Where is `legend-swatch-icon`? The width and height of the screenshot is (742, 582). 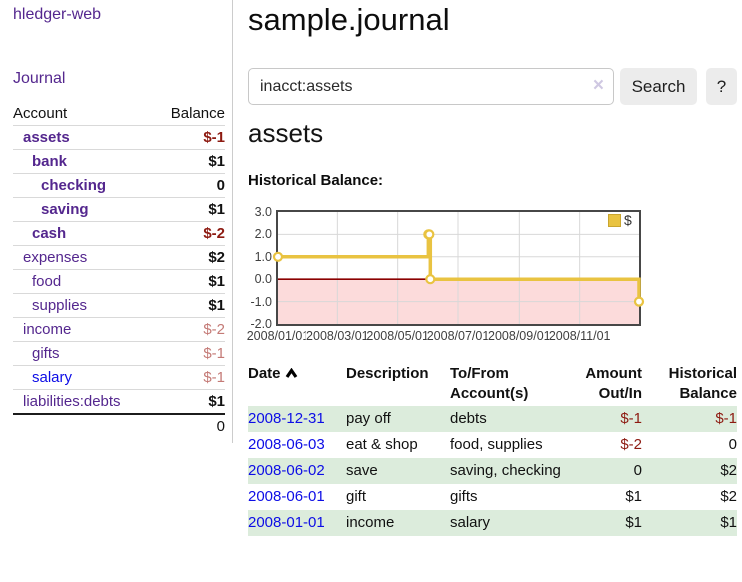
legend-swatch-icon is located at coordinates (614, 220).